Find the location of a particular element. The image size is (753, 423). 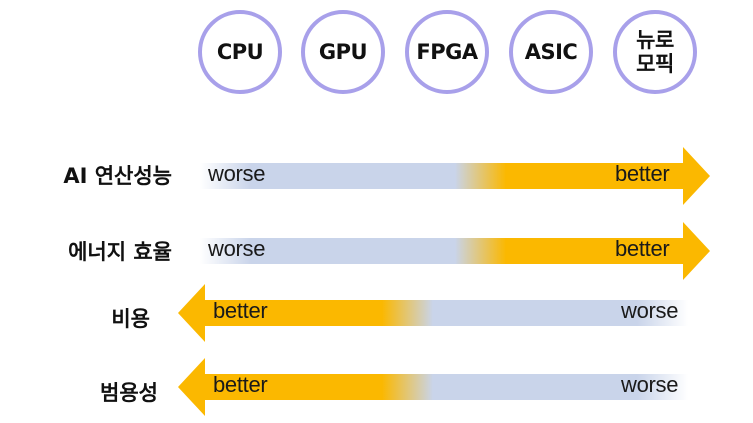

column-gpu: GPU is located at coordinates (343, 52).